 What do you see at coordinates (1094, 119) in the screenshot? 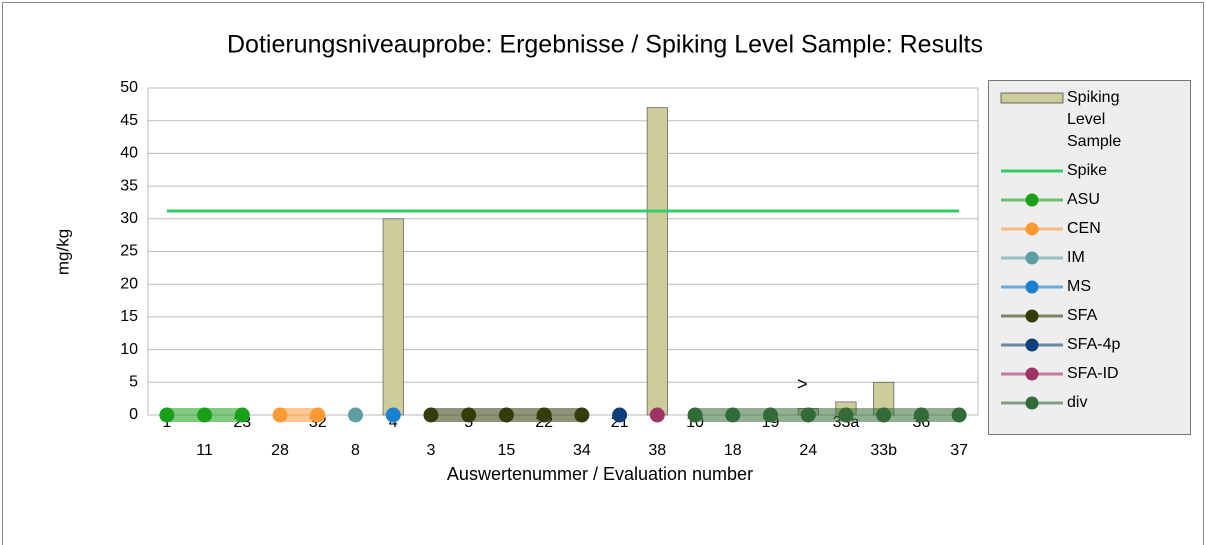
I see `legend-label: Spiking Level Sample` at bounding box center [1094, 119].